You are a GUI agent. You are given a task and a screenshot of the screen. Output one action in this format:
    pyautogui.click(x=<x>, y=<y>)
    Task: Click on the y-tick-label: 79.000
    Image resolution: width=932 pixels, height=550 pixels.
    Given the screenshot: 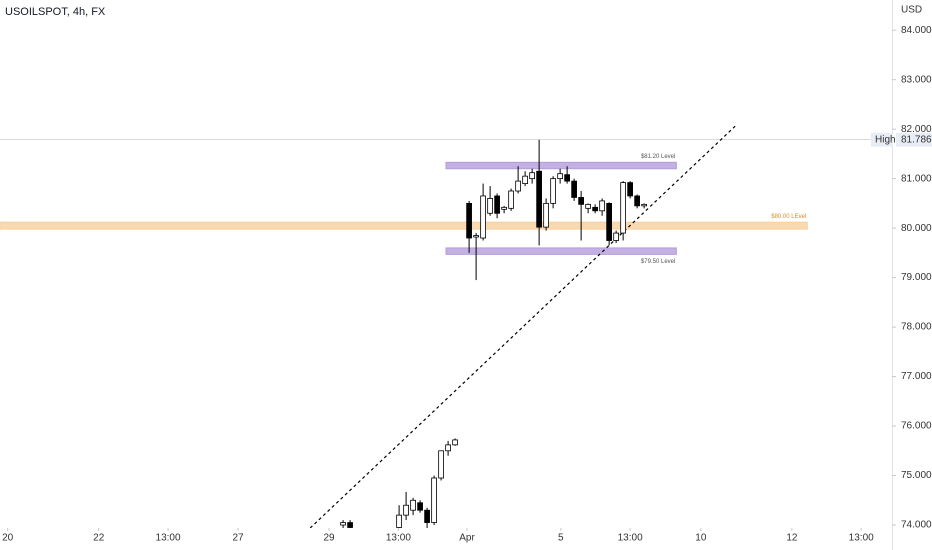 What is the action you would take?
    pyautogui.click(x=916, y=277)
    